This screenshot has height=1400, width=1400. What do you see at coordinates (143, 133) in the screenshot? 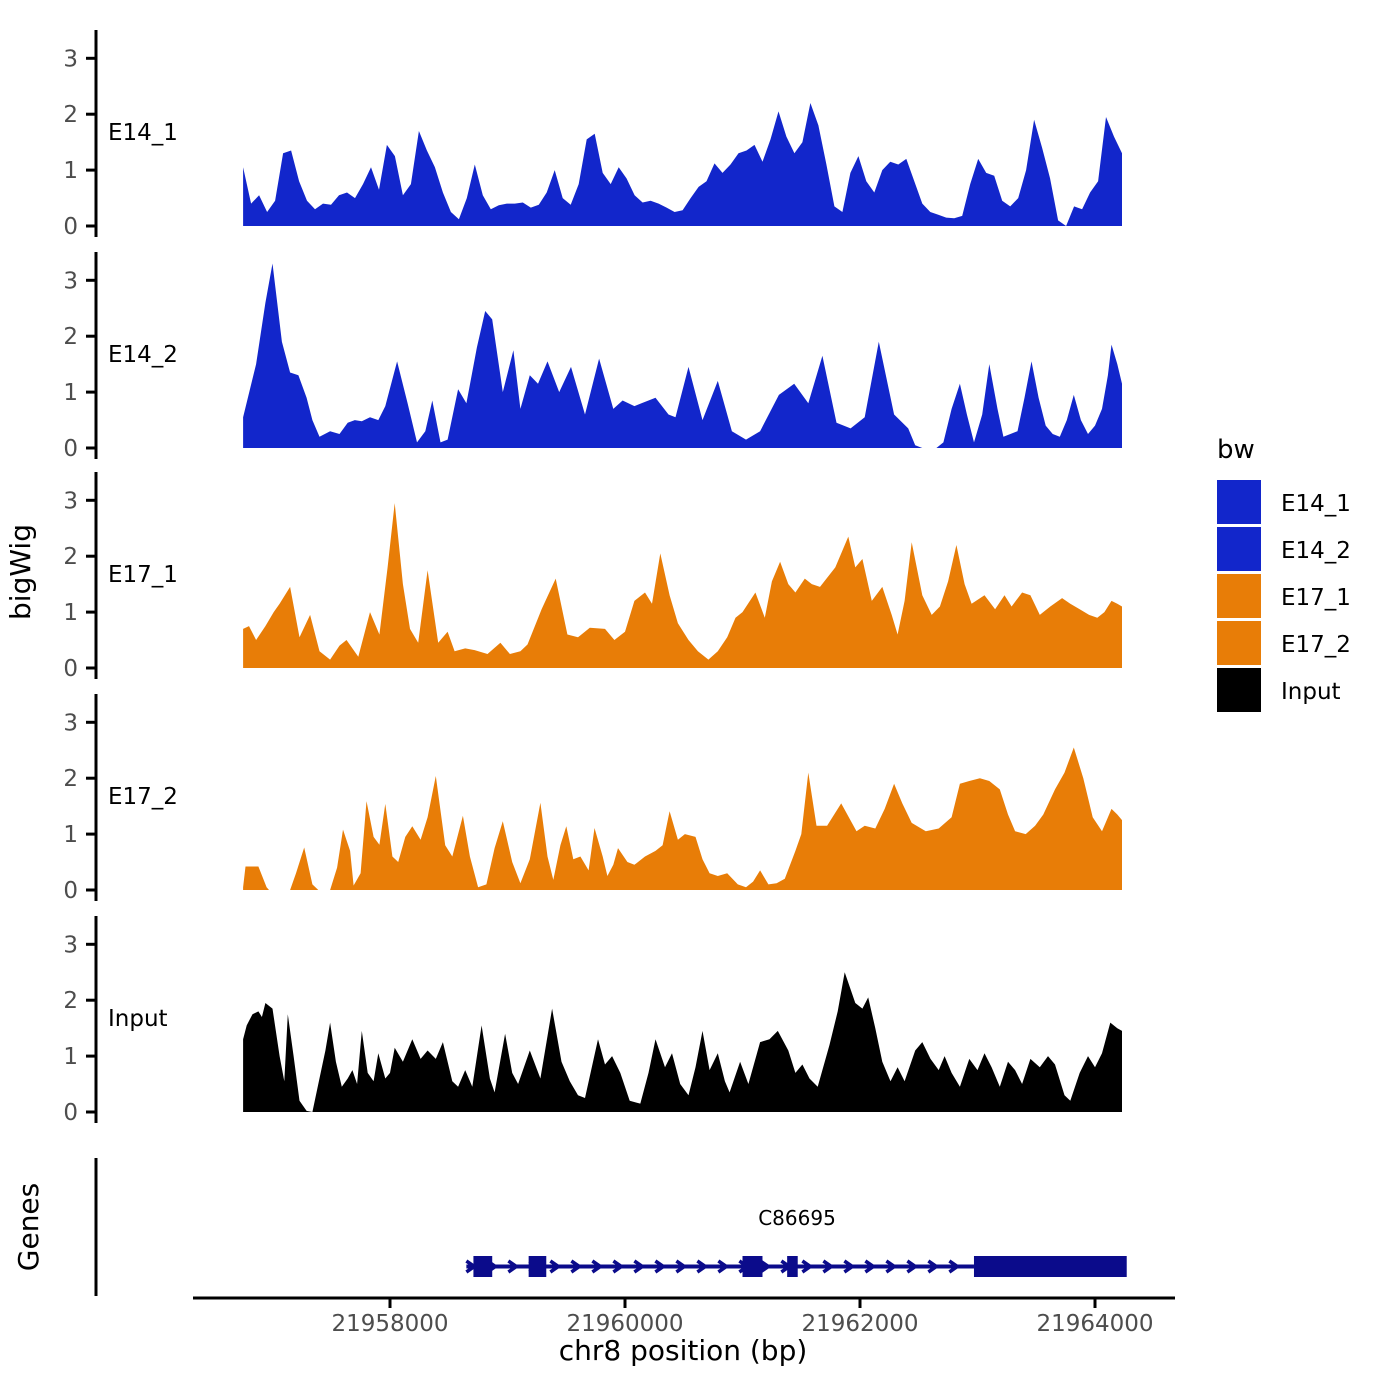
I see `track-label-E14_1: E14_1` at bounding box center [143, 133].